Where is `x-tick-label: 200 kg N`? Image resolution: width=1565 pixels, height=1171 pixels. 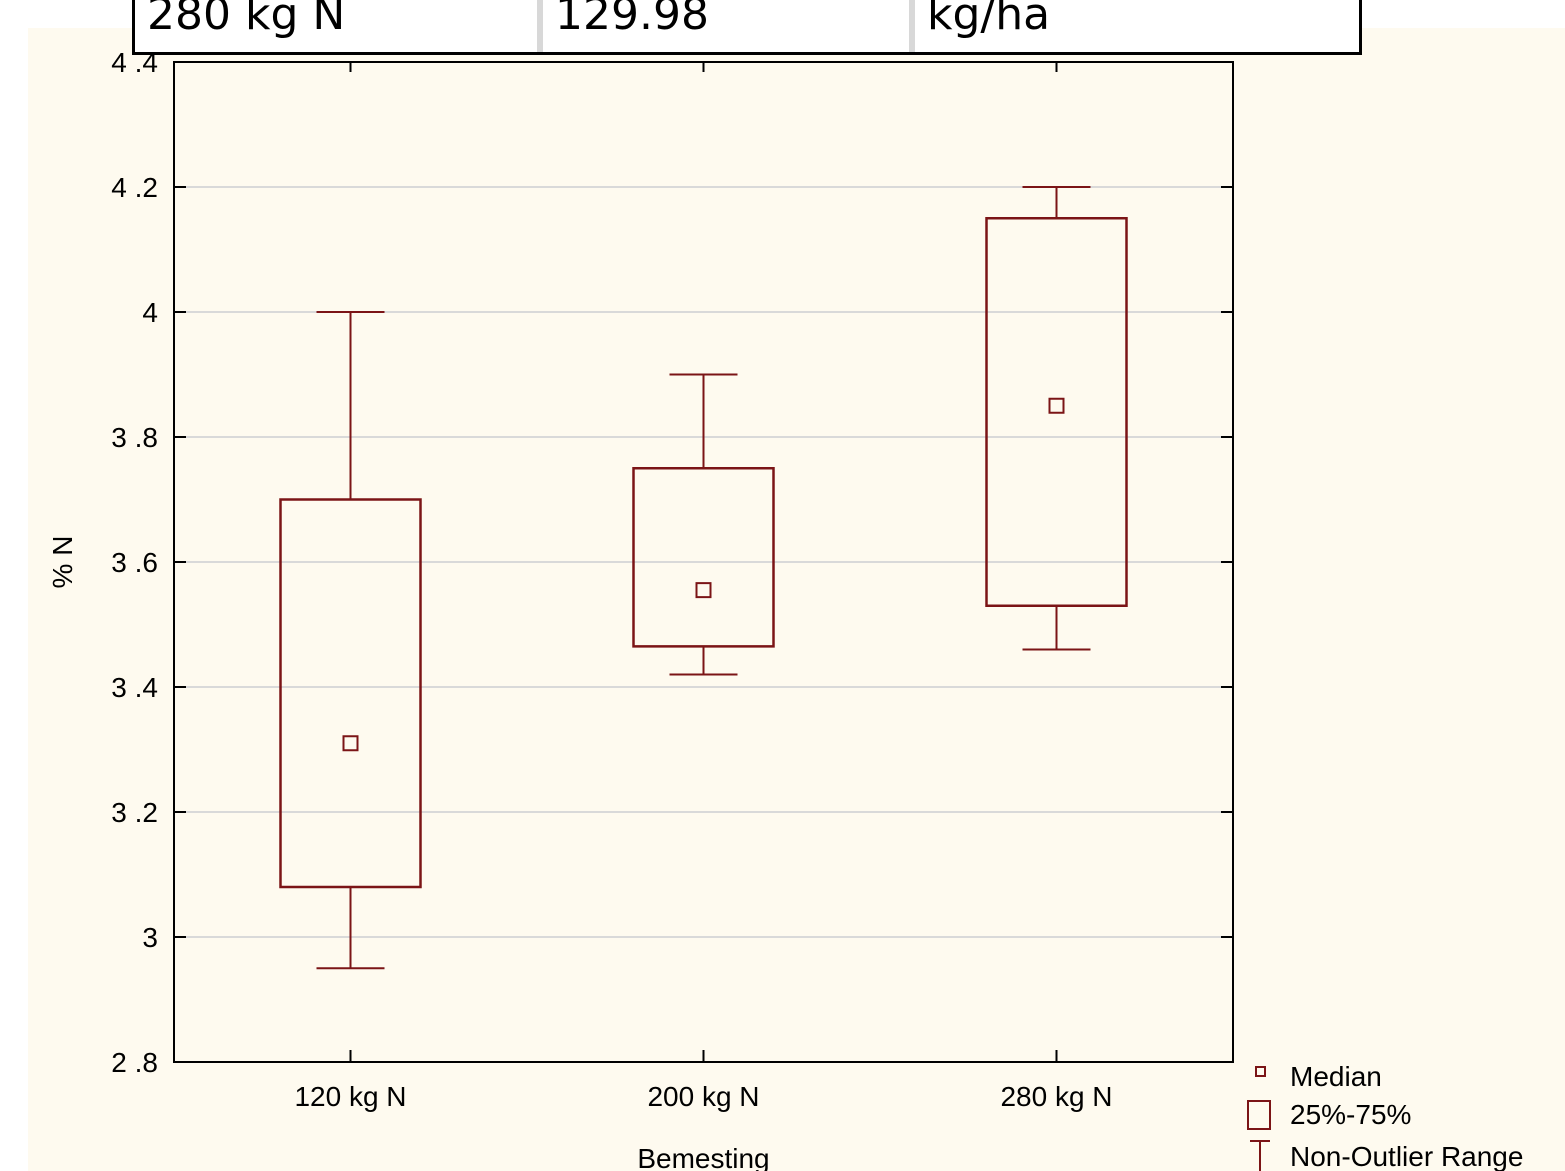
x-tick-label: 200 kg N is located at coordinates (703, 1096).